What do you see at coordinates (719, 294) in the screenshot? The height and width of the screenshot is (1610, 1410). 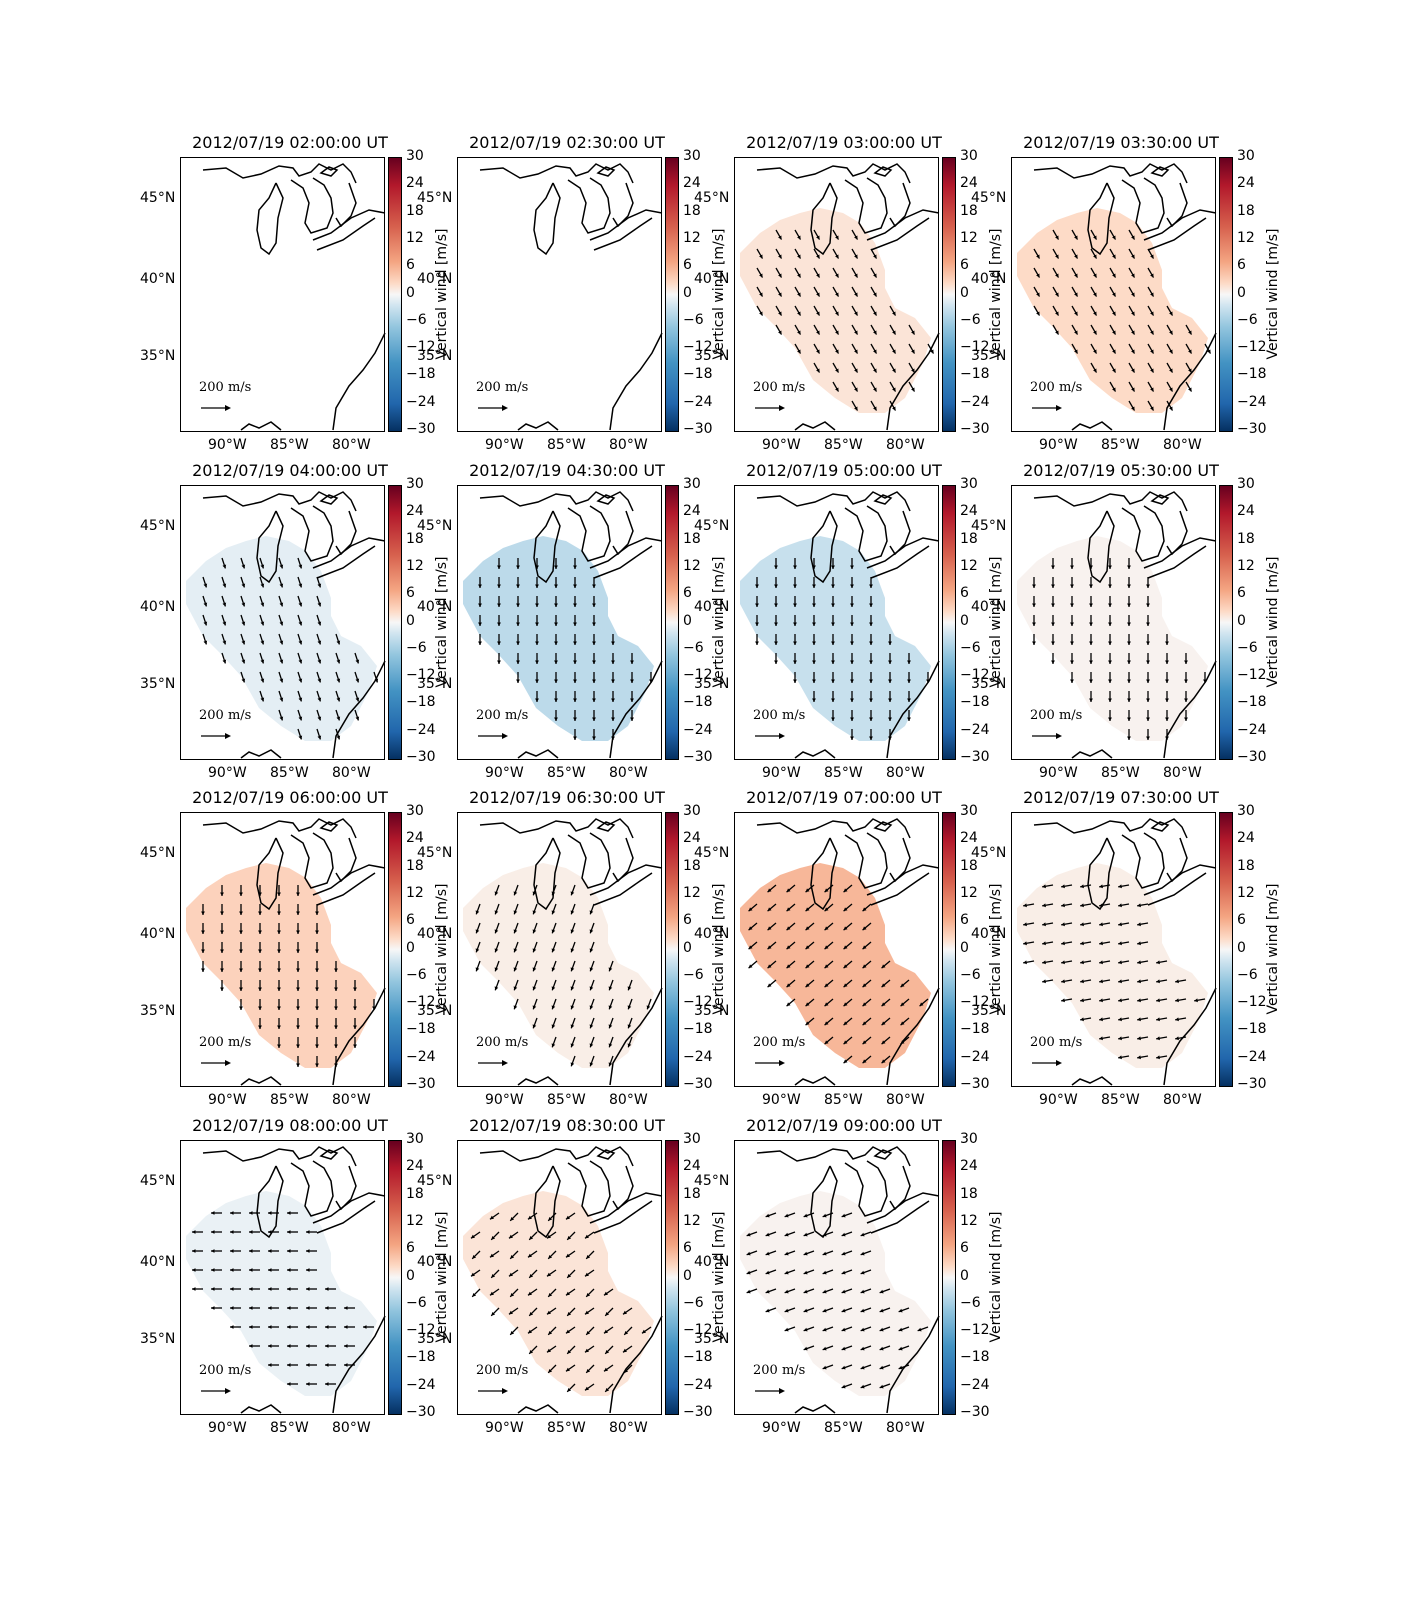 I see `colorbar-label: Vertical wind [m/s]` at bounding box center [719, 294].